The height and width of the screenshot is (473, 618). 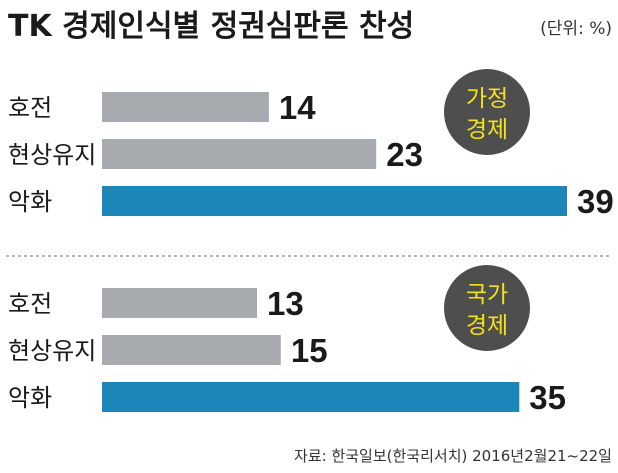 I want to click on value-label: 23, so click(x=404, y=154).